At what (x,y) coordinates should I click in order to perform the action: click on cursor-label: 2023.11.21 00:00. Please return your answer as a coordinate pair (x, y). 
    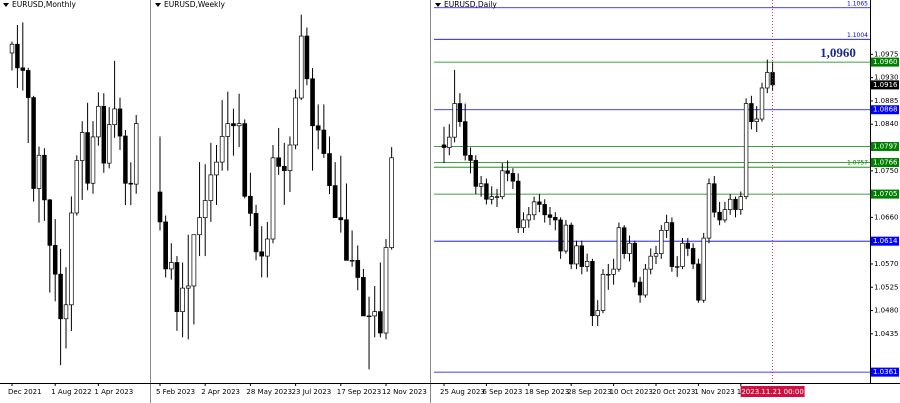
    Looking at the image, I should click on (772, 392).